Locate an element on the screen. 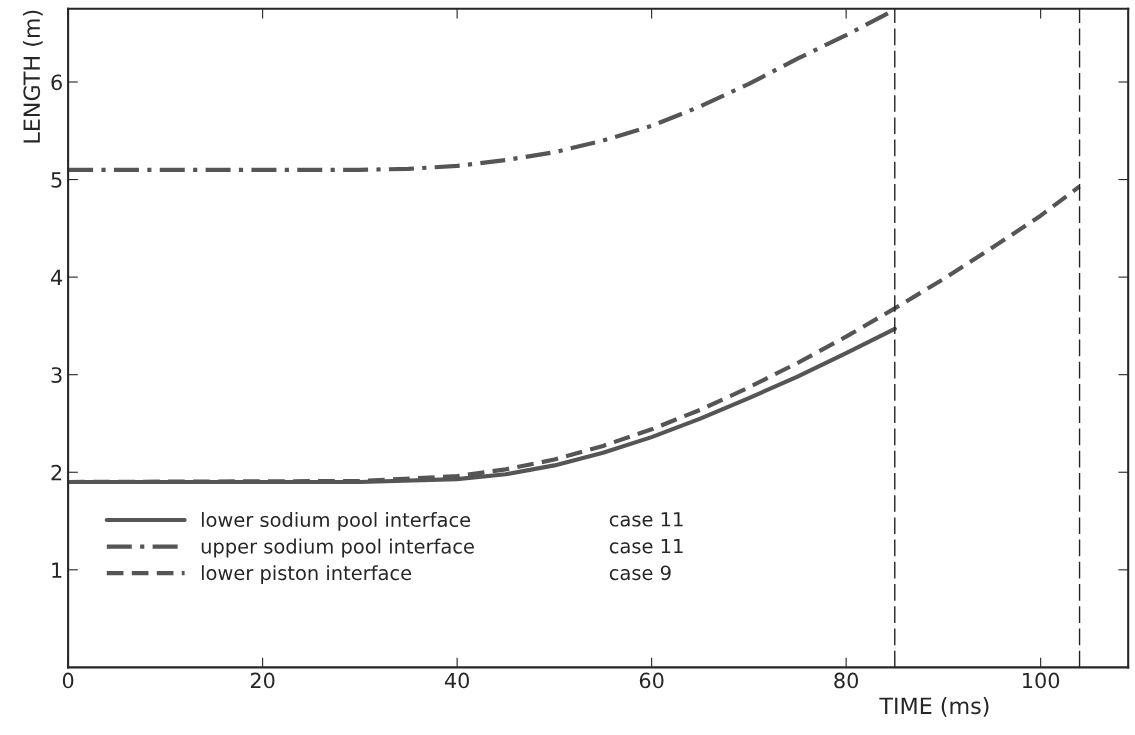 The width and height of the screenshot is (1135, 735). x-tick-label: 40 is located at coordinates (456, 680).